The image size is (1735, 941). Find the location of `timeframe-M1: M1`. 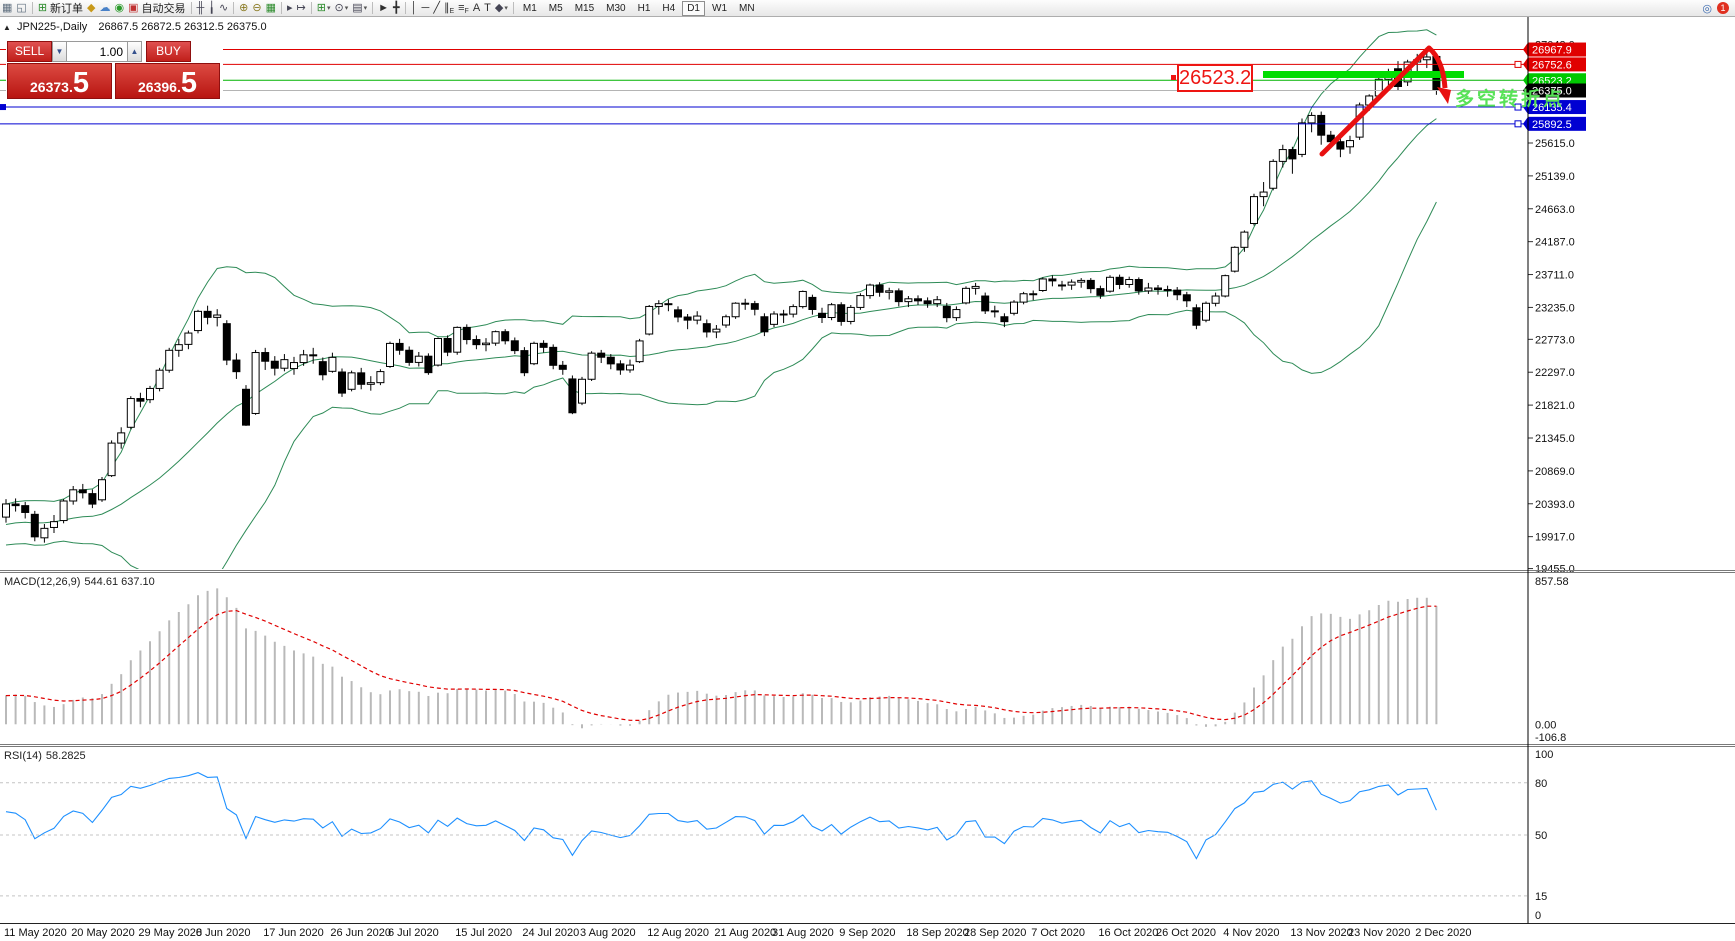

timeframe-M1: M1 is located at coordinates (529, 8).